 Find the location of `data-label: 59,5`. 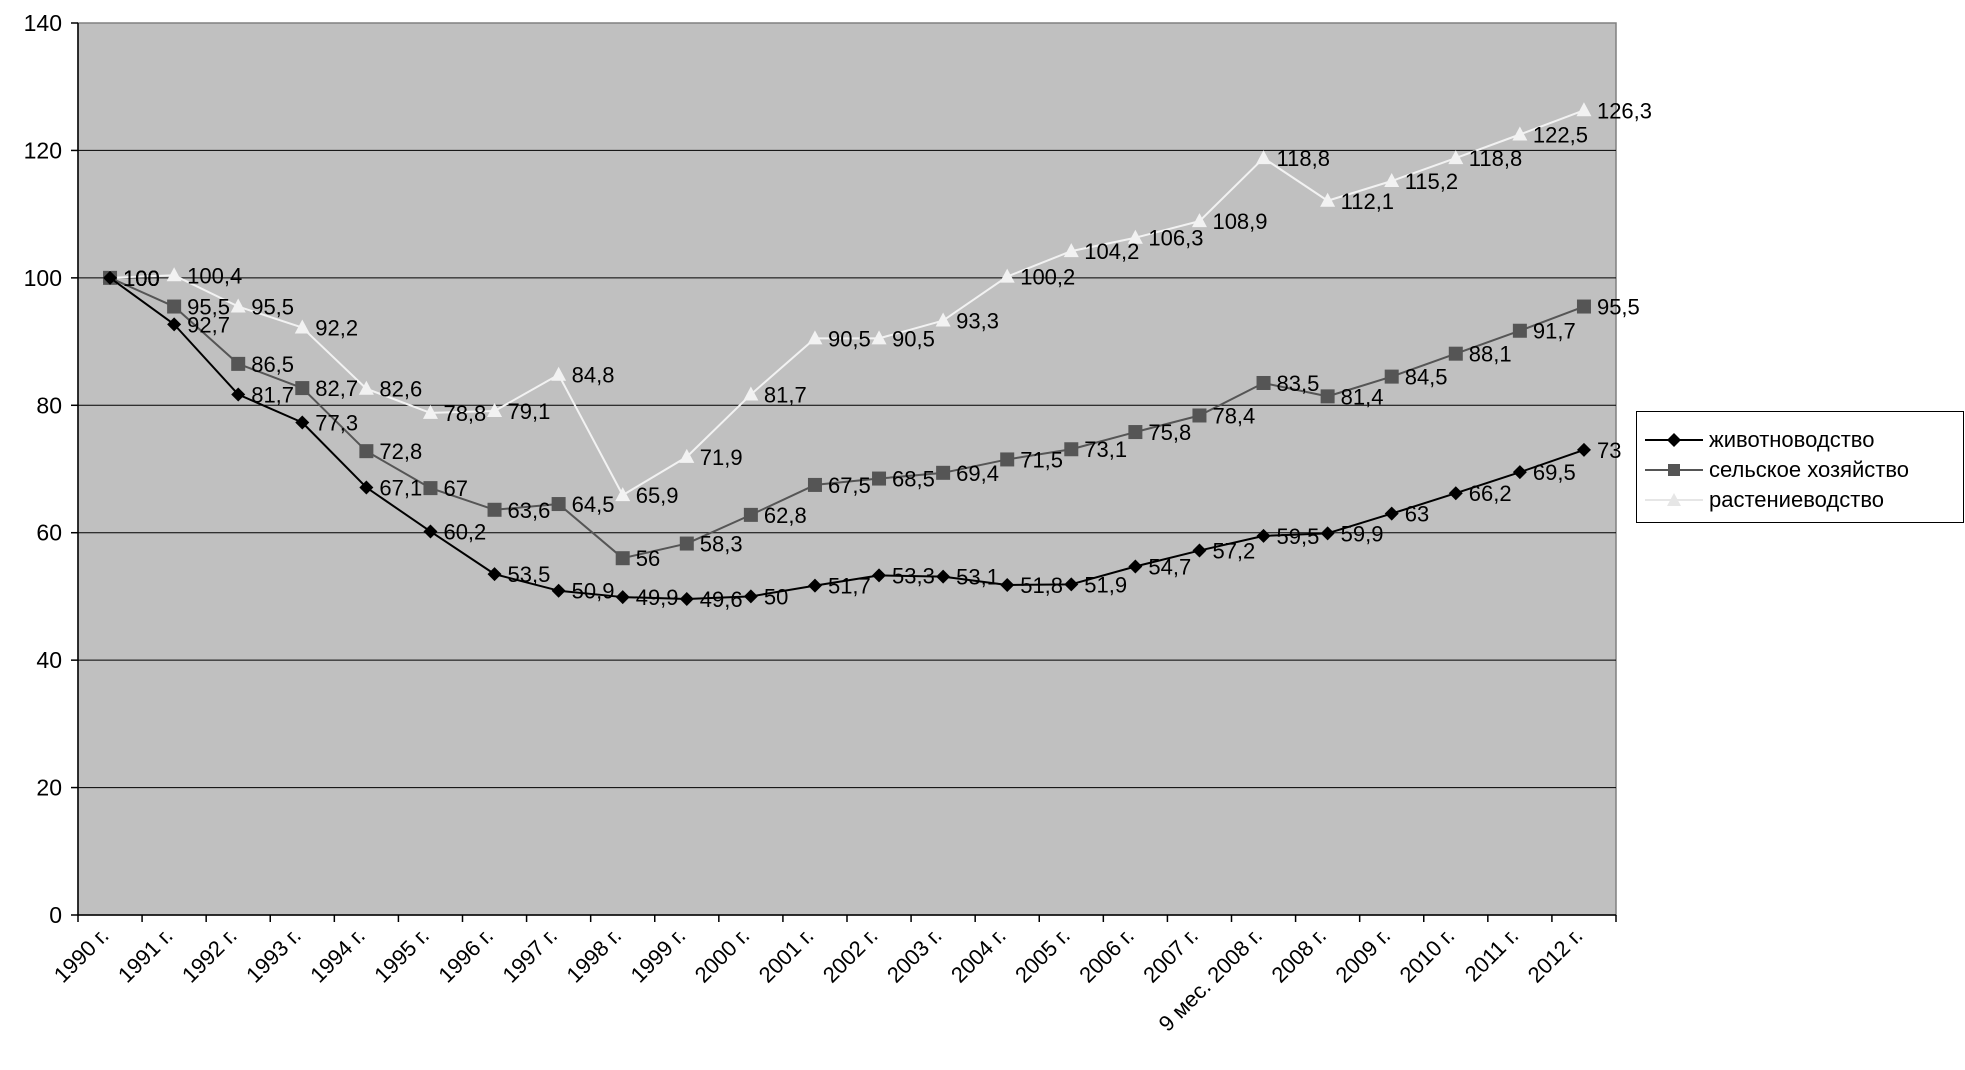

data-label: 59,5 is located at coordinates (1298, 536).